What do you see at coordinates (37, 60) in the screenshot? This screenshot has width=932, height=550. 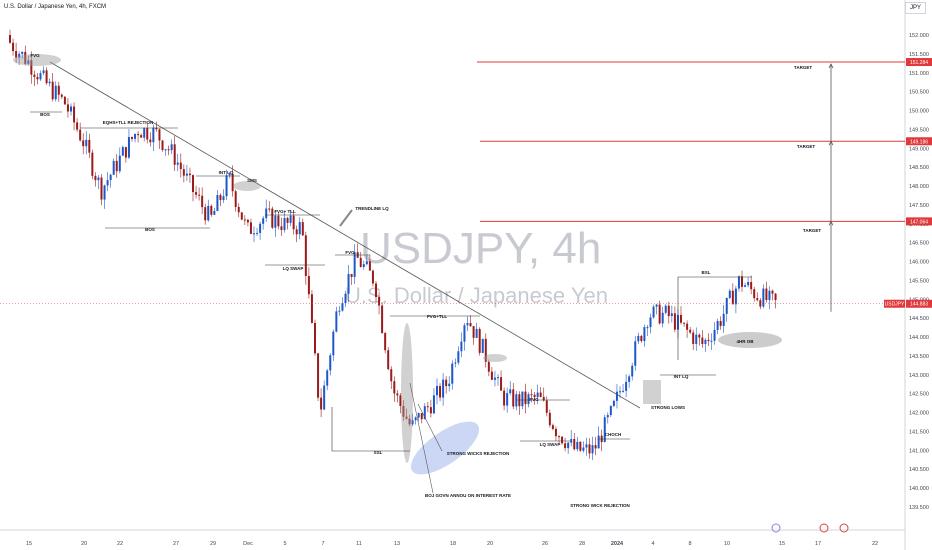 I see `fvg-zone` at bounding box center [37, 60].